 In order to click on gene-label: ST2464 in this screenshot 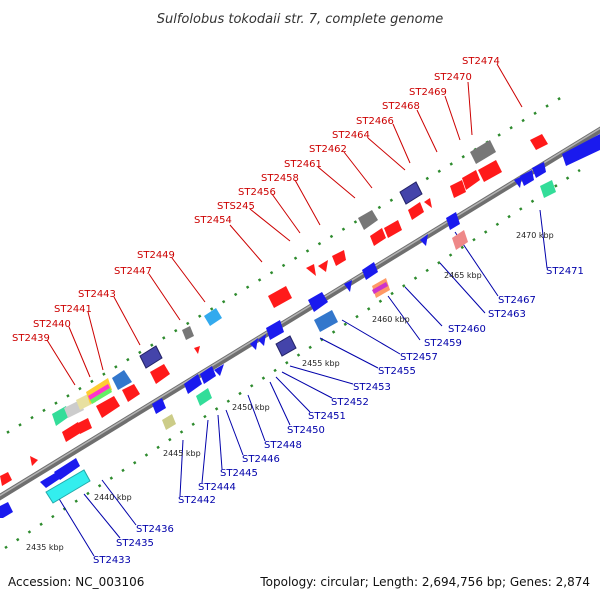, I will do `click(351, 135)`.